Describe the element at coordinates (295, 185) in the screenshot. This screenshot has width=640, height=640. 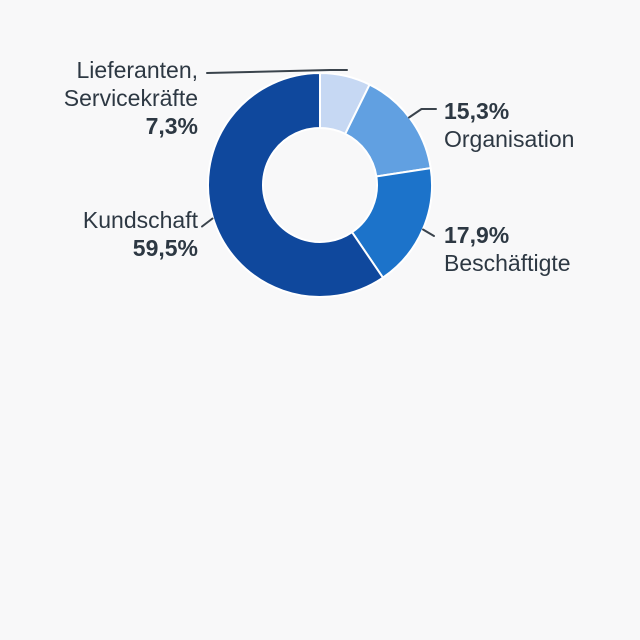
I see `slice-kundschaft` at that location.